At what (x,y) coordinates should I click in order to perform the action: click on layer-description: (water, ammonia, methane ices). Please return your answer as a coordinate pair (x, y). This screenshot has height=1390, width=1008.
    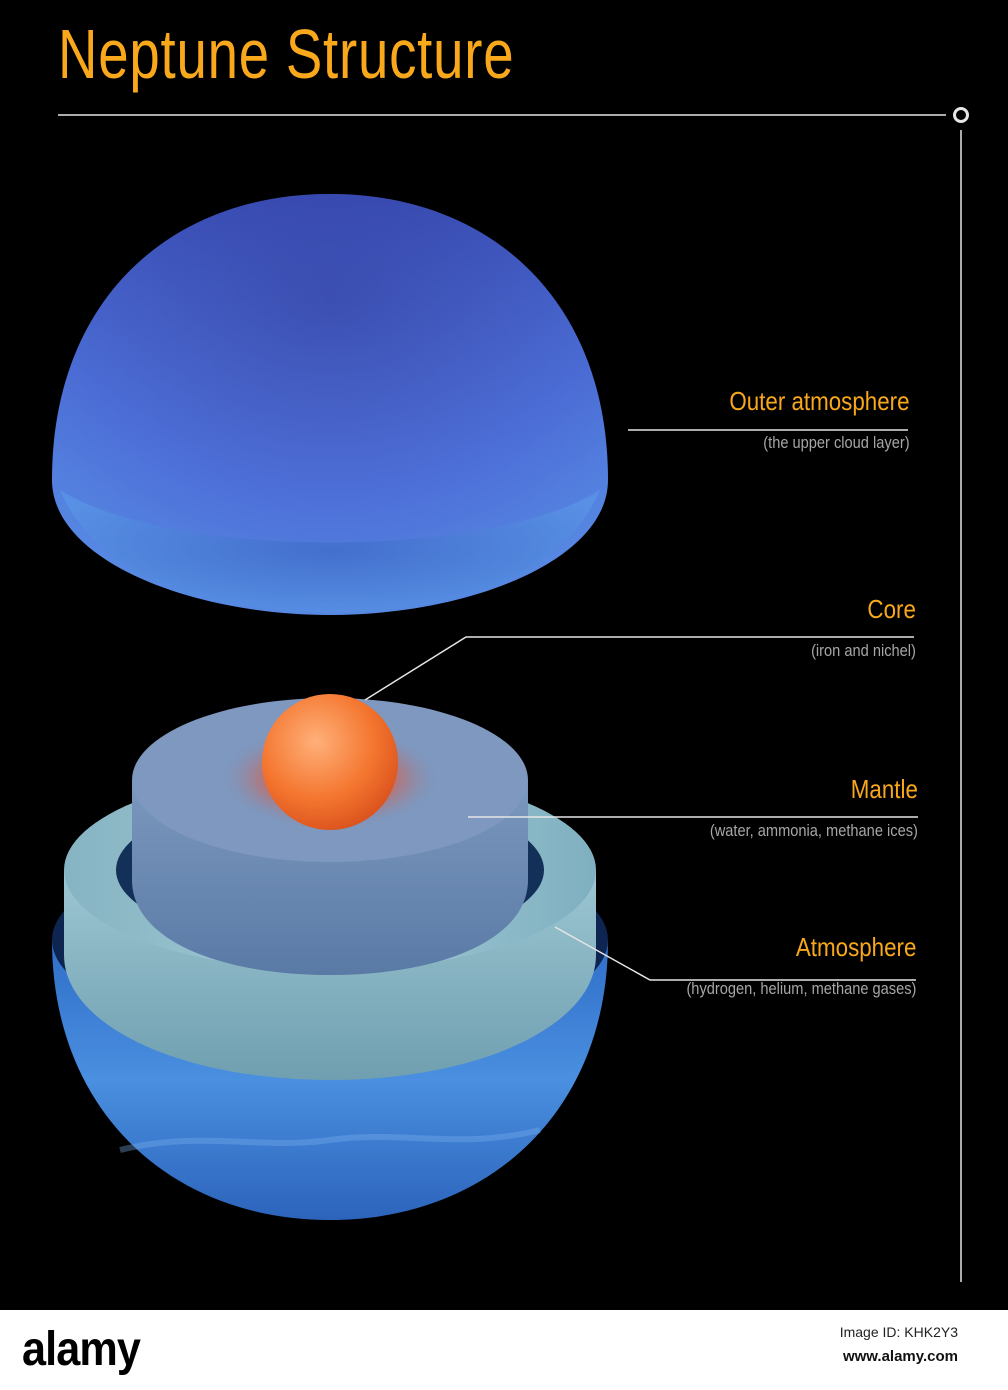
    Looking at the image, I should click on (813, 830).